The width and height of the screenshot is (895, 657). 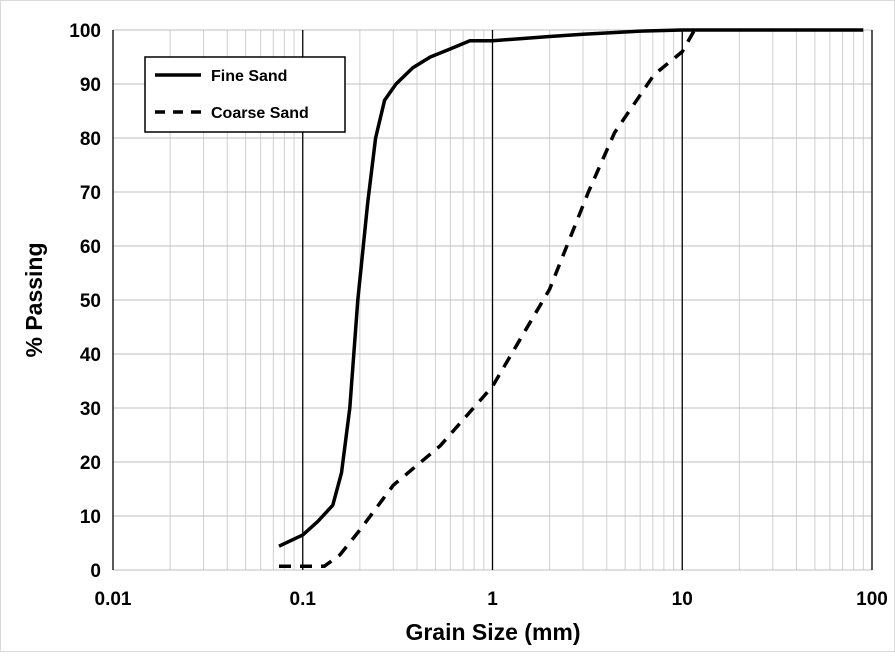 I want to click on y-tick-label: 70, so click(x=90, y=193).